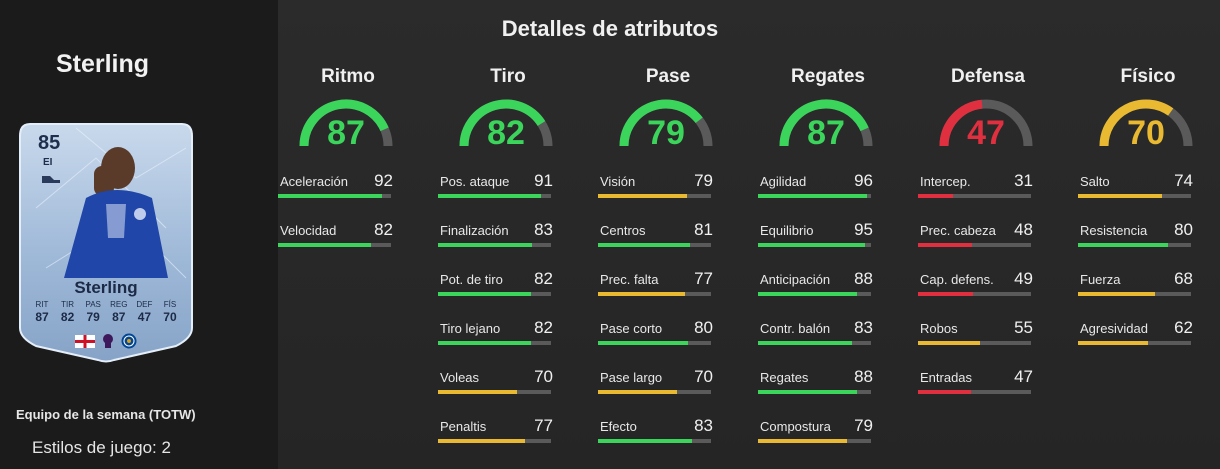  Describe the element at coordinates (863, 229) in the screenshot. I see `attribute-value: 95` at that location.